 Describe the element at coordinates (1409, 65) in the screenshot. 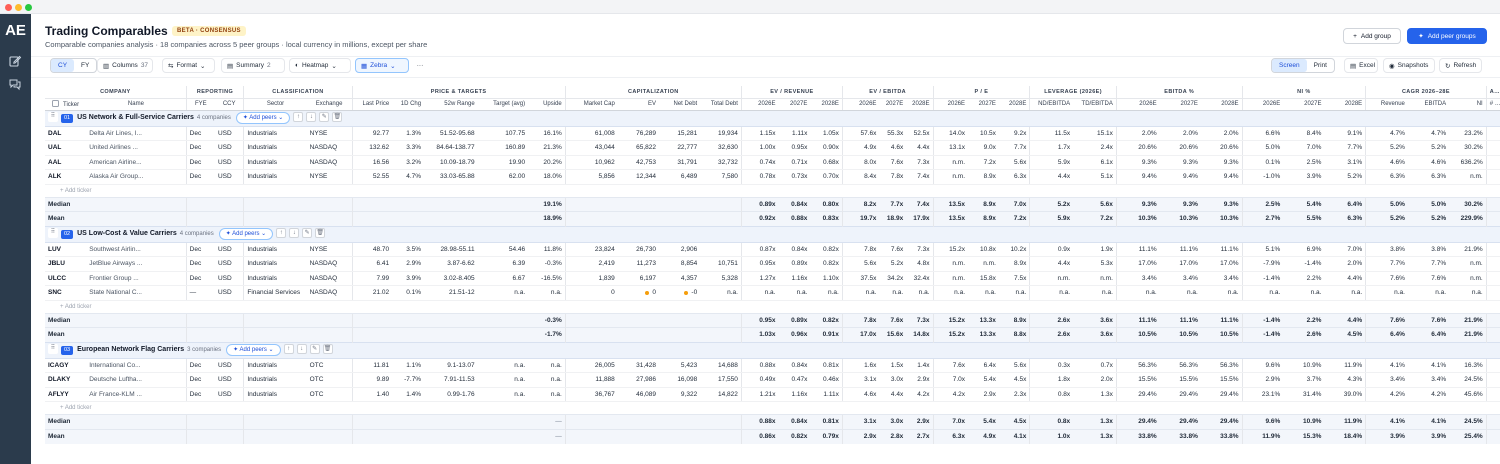

I see `snapshots-button: ◉ Snapshots` at that location.